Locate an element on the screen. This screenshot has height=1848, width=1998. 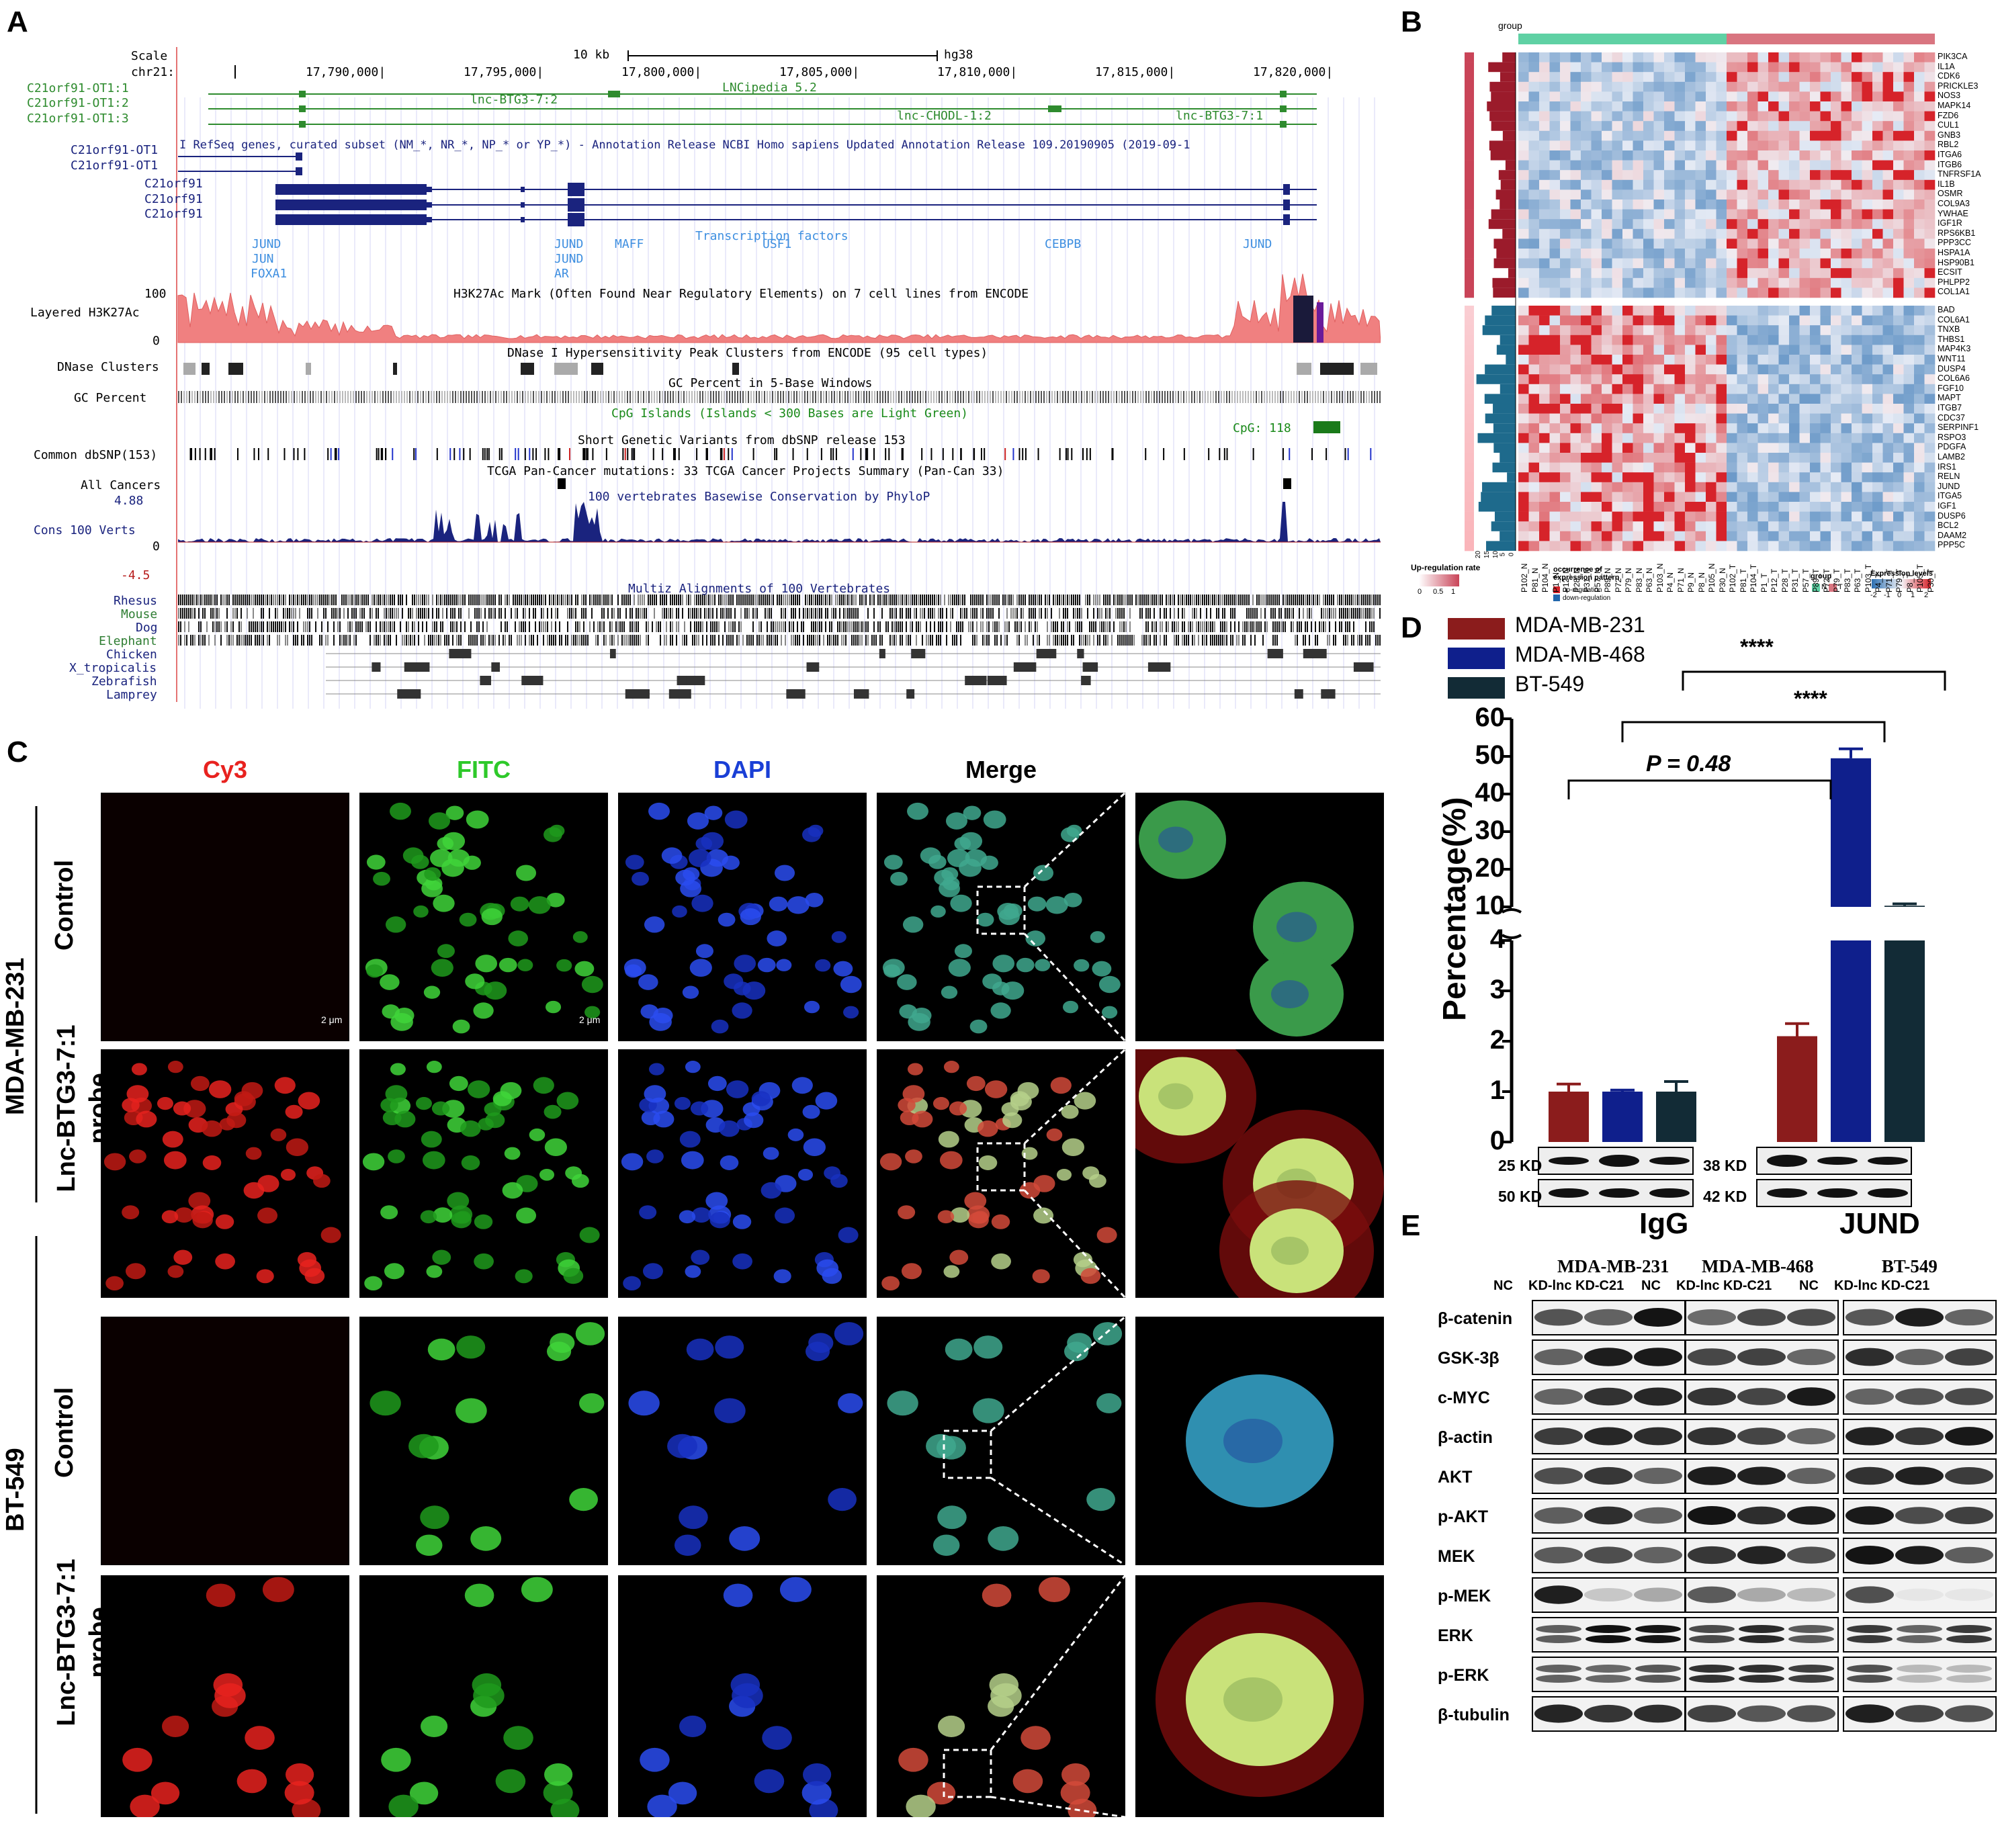
gene-label: IRS1 is located at coordinates (1947, 466).